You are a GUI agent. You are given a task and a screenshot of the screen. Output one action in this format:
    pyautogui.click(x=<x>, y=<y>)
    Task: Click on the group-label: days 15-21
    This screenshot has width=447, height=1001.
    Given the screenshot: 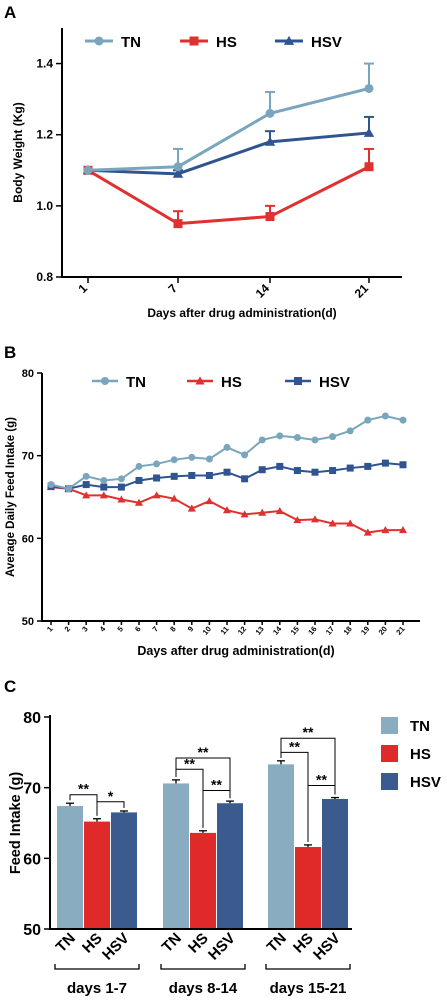 What is the action you would take?
    pyautogui.click(x=308, y=988)
    